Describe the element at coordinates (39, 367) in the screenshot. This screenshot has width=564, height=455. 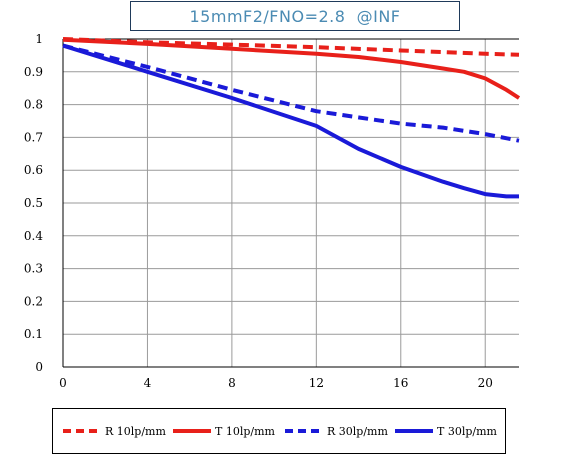
I see `y-tick-label: 0` at that location.